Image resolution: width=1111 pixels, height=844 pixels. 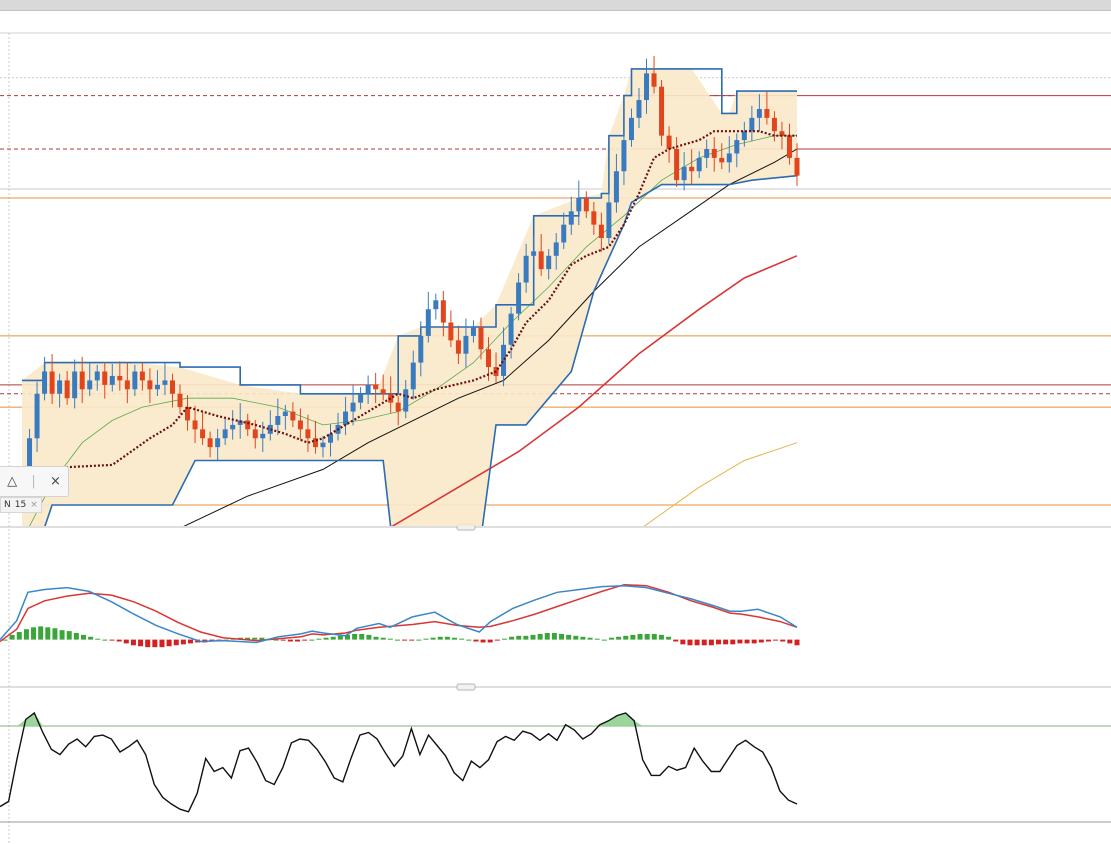 I want to click on sma-slow-line, so click(x=594, y=390).